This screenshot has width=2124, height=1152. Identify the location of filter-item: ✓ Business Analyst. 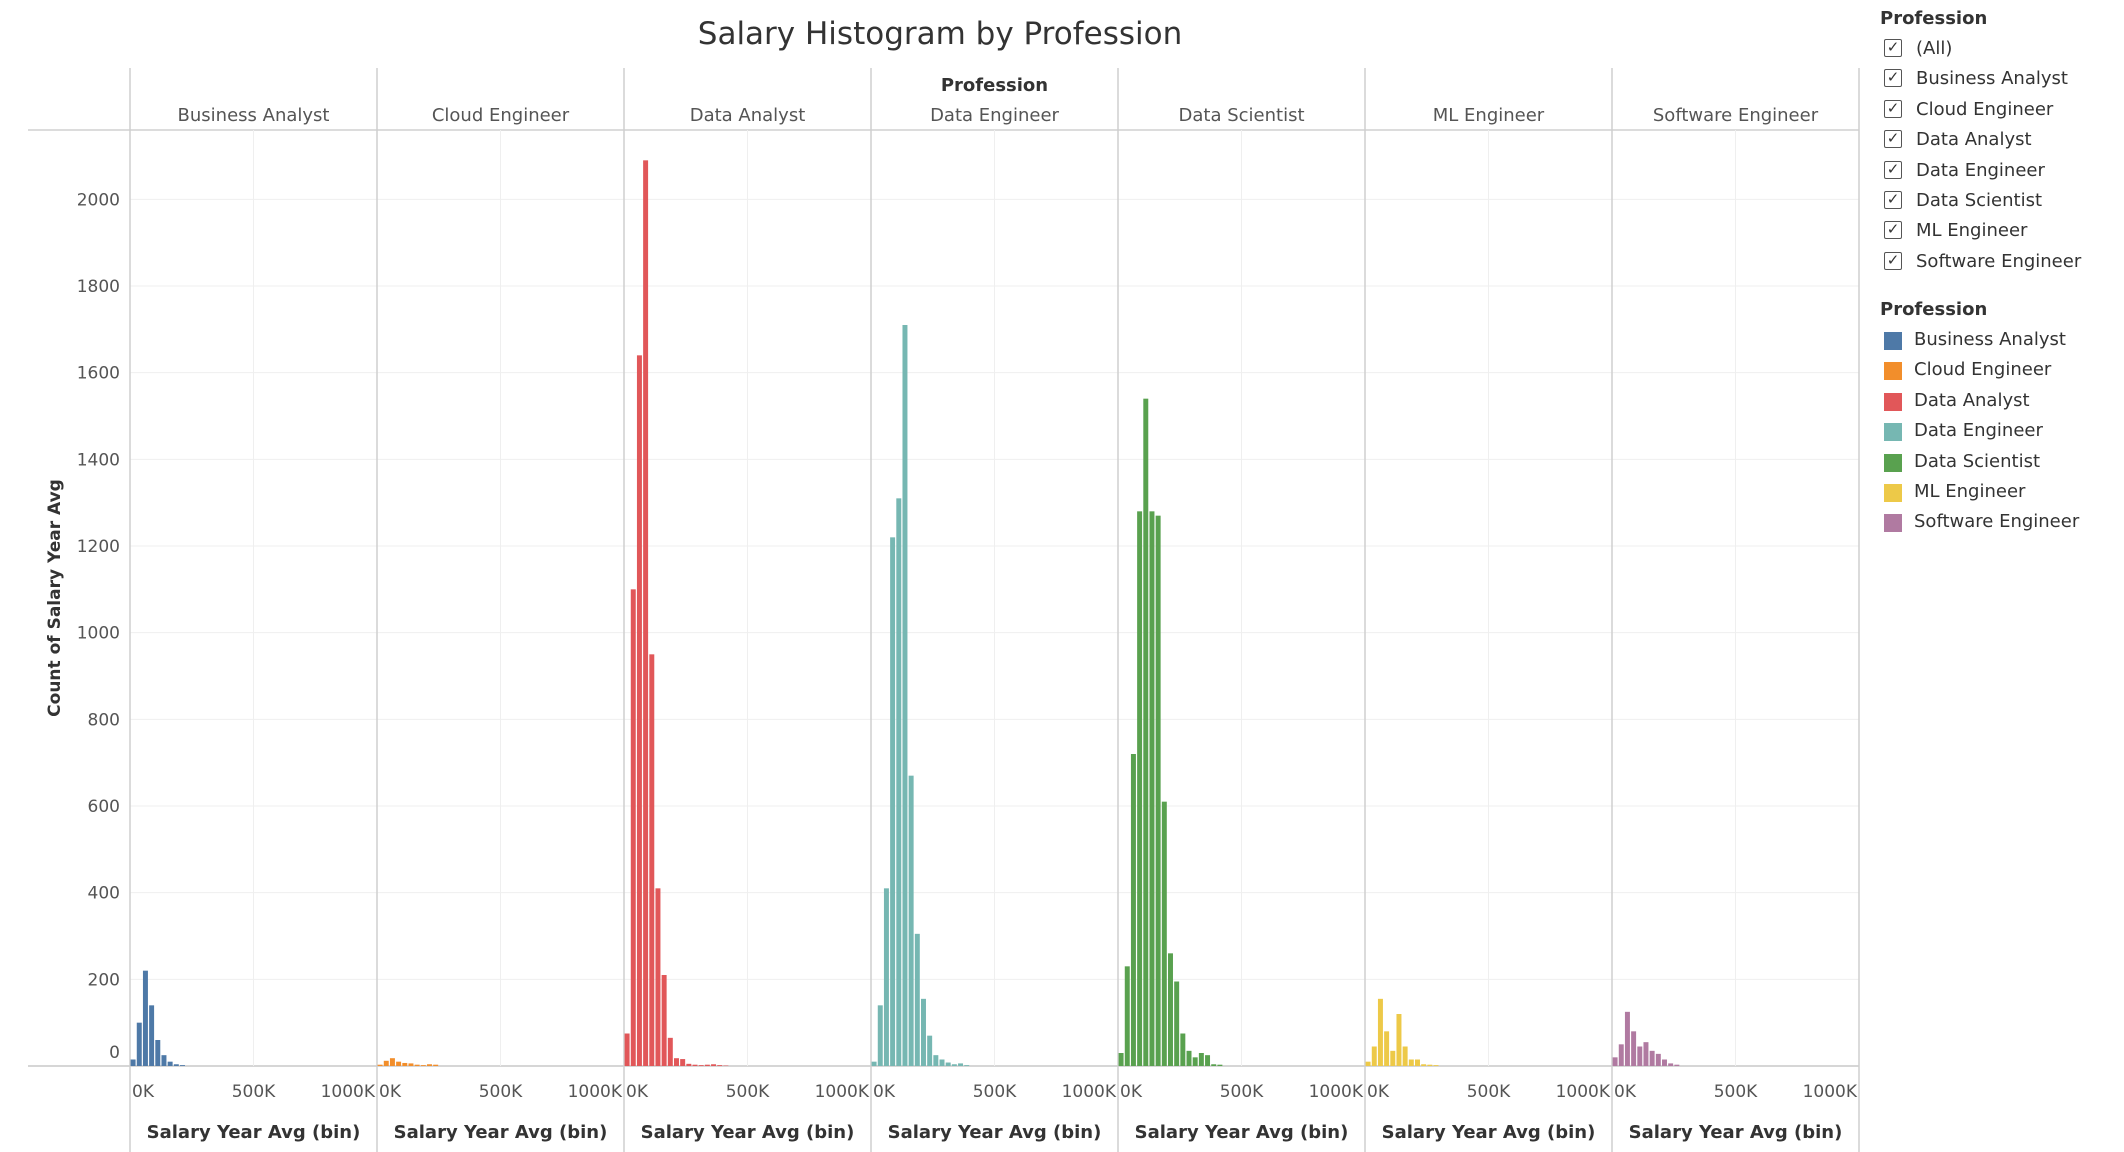
(2000, 79).